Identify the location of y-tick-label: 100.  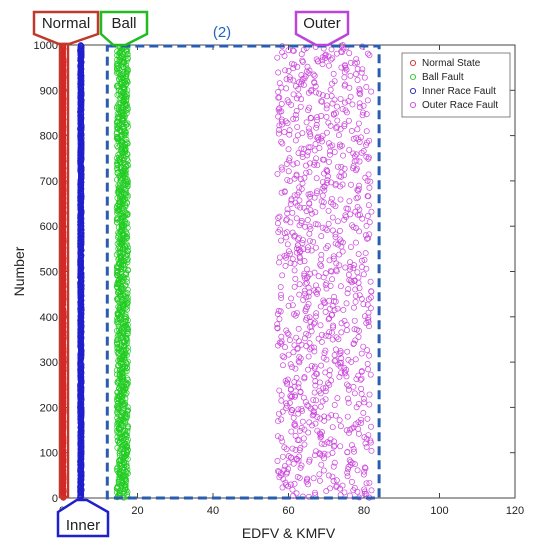
(49, 454).